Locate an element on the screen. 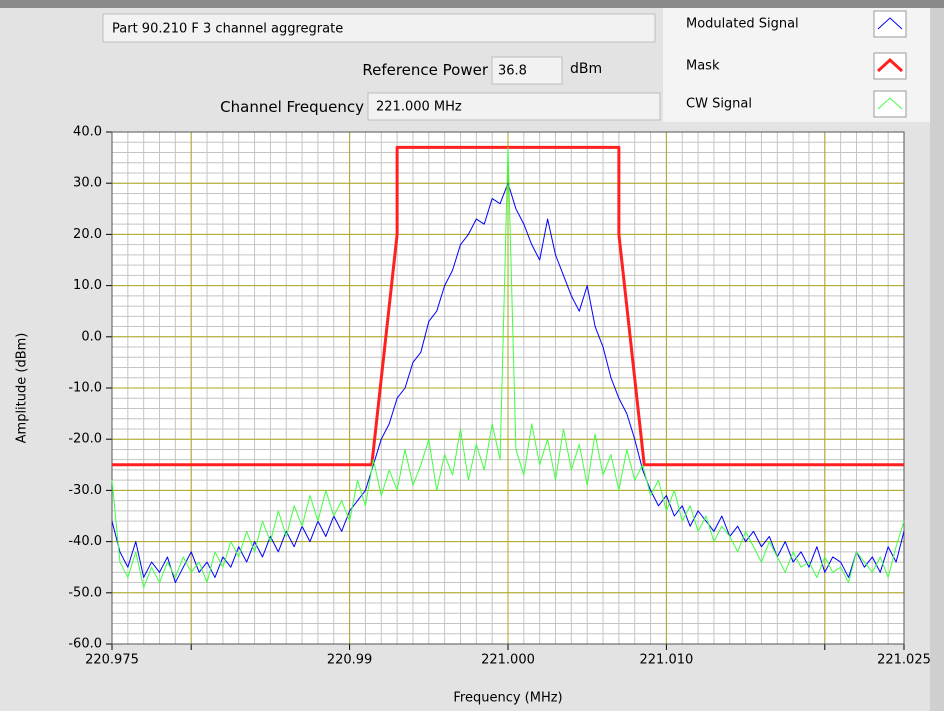 This screenshot has width=944, height=711. y-tick-label: -20.0 is located at coordinates (85, 439).